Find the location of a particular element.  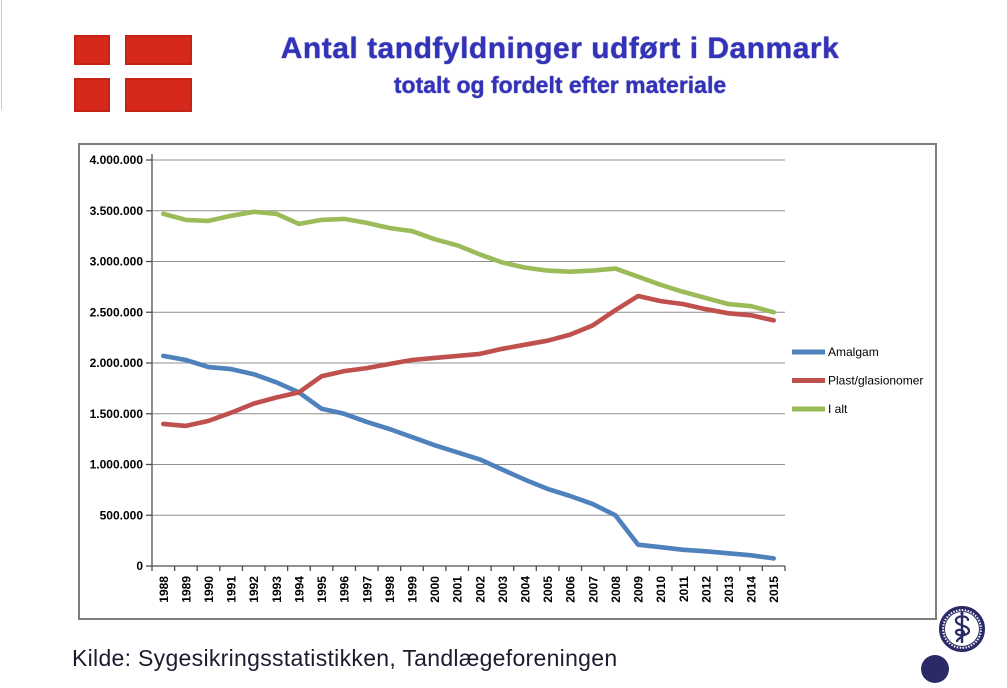

svg-text: 2014 is located at coordinates (752, 589).